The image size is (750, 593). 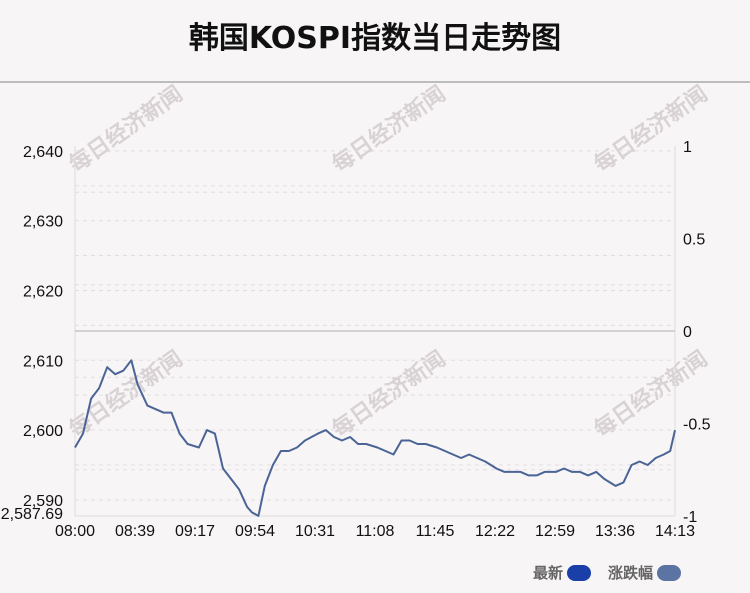 What do you see at coordinates (43, 291) in the screenshot?
I see `y-left-tick-2: 2,620` at bounding box center [43, 291].